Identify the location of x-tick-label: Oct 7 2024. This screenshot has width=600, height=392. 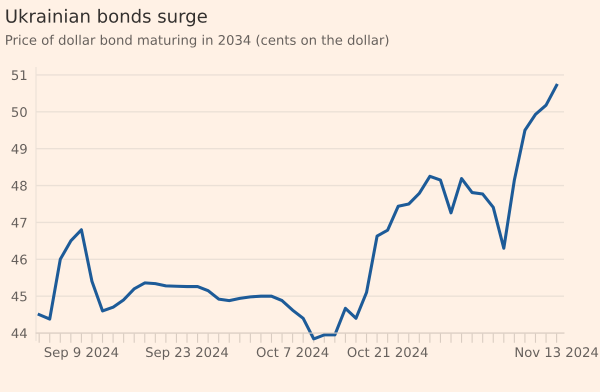
(292, 352).